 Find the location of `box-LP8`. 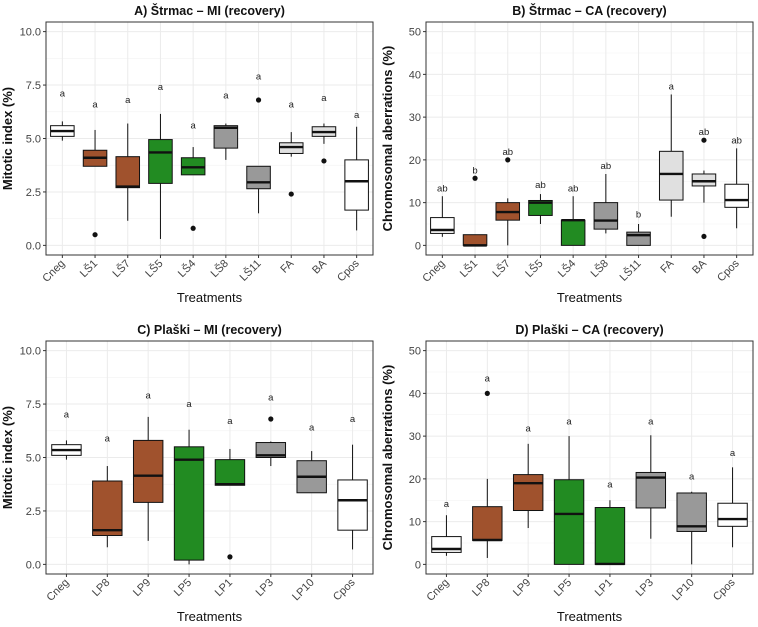

box-LP8 is located at coordinates (487, 474).